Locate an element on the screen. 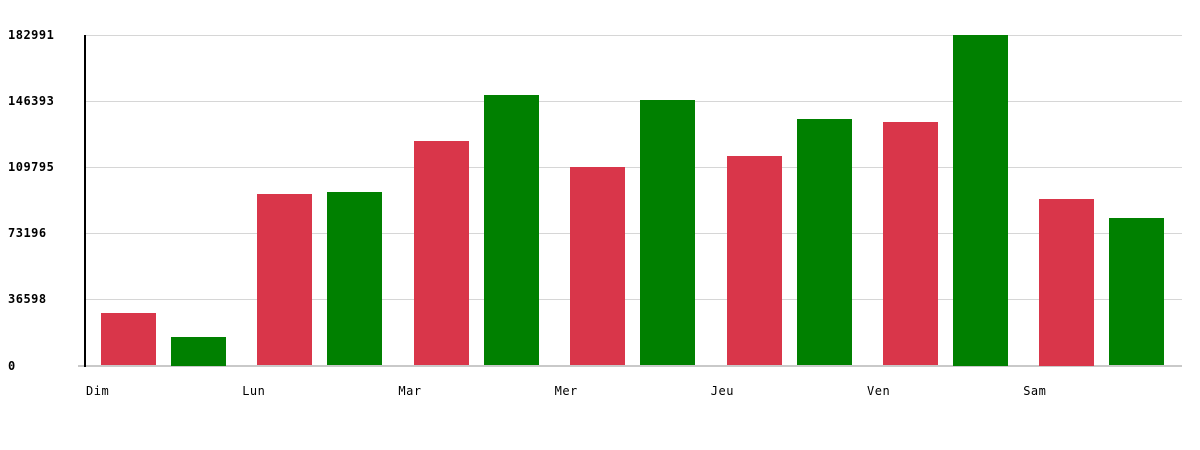  bar-mer-red is located at coordinates (598, 266).